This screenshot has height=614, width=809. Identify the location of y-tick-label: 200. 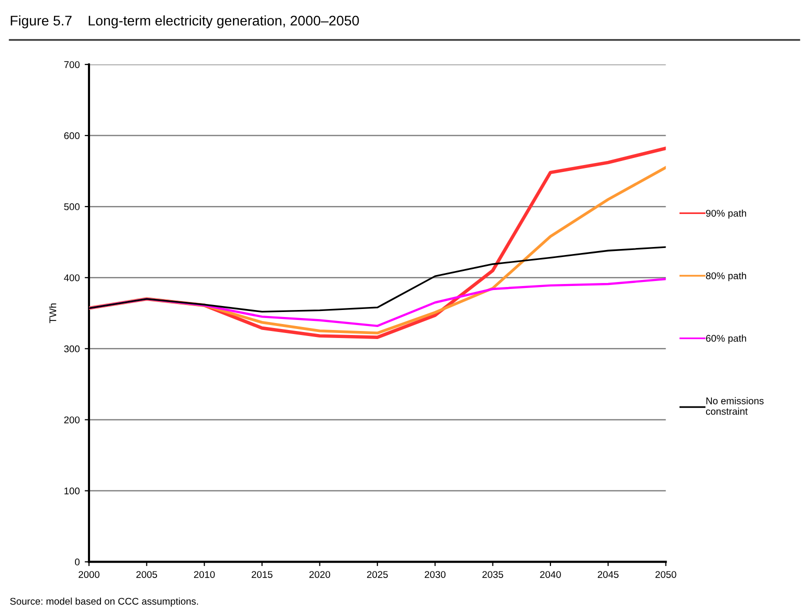
(72, 420).